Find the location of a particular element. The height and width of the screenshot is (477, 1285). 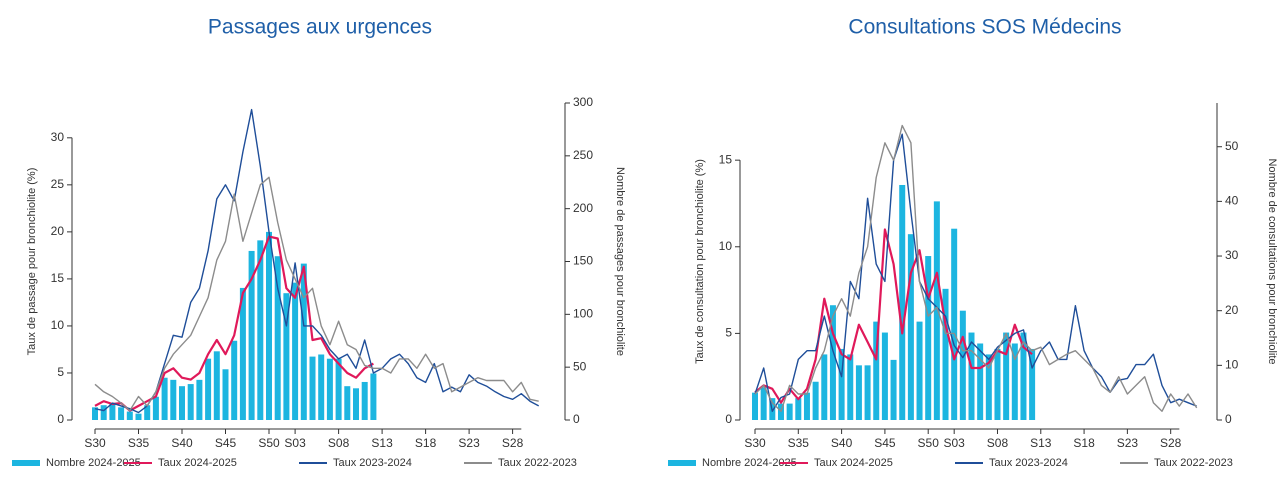

y2-tick-label: 200 is located at coordinates (583, 208).